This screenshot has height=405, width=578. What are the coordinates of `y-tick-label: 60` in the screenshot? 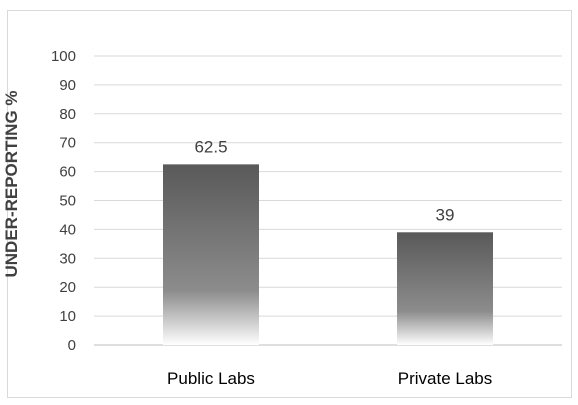 It's located at (67, 172).